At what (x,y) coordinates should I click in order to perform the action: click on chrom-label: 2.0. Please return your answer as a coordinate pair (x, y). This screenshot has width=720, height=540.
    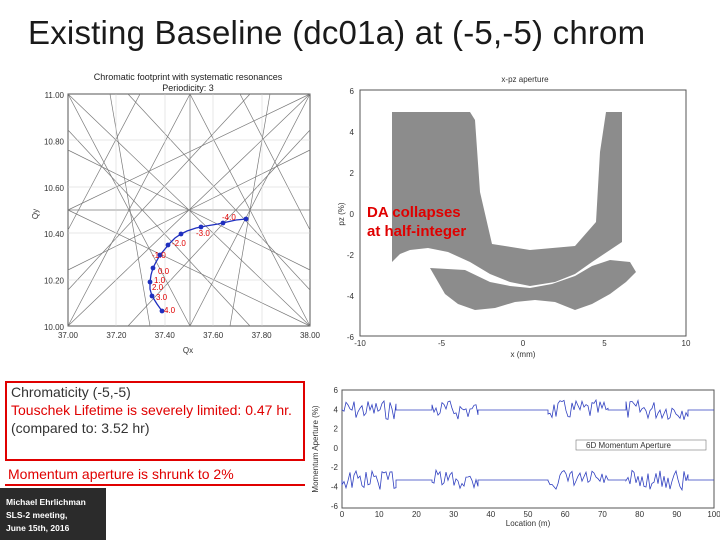
    Looking at the image, I should click on (158, 287).